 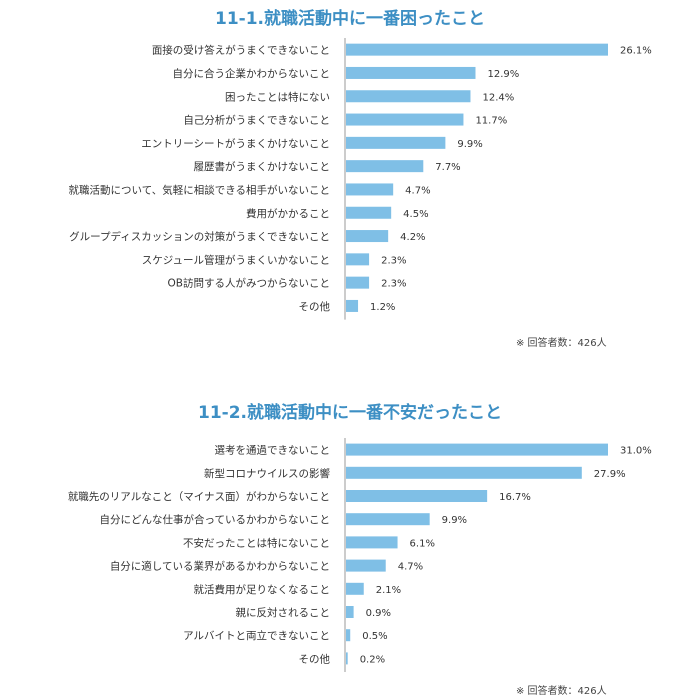 I want to click on chart2-value-label: 2.1%, so click(x=388, y=590).